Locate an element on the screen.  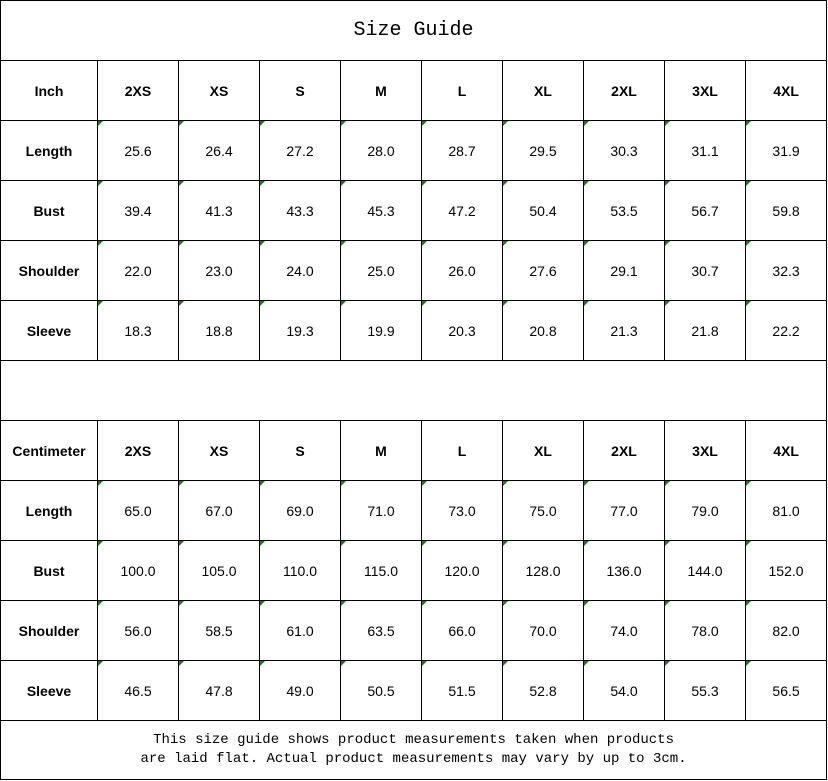
measurement-value: 70.0 is located at coordinates (543, 630).